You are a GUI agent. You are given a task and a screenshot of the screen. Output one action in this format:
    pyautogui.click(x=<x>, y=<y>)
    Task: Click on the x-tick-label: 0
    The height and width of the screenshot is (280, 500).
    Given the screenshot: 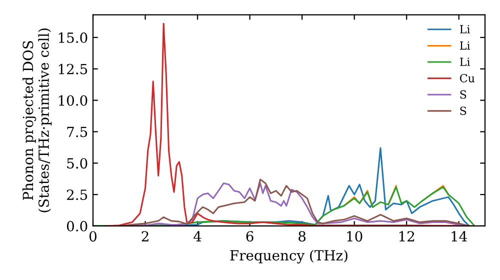 What is the action you would take?
    pyautogui.click(x=92, y=236)
    